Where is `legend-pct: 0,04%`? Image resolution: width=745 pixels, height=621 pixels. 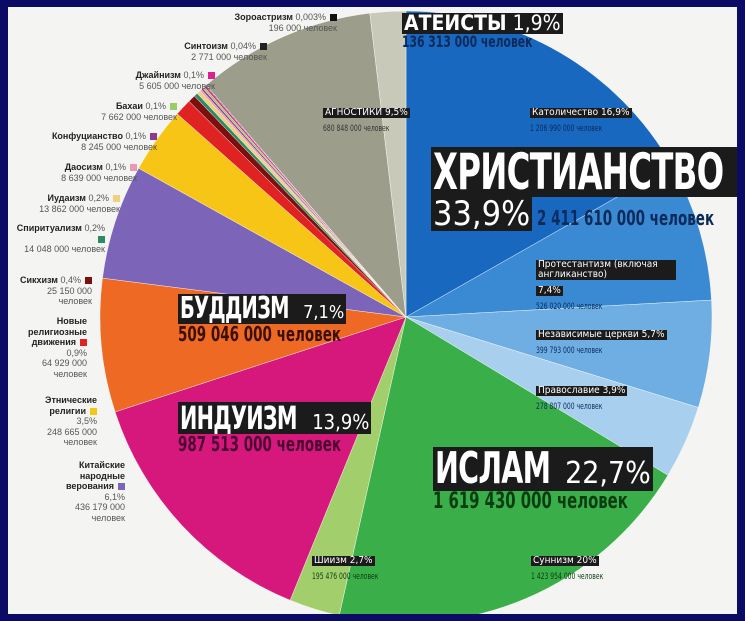
legend-pct: 0,04% is located at coordinates (243, 46).